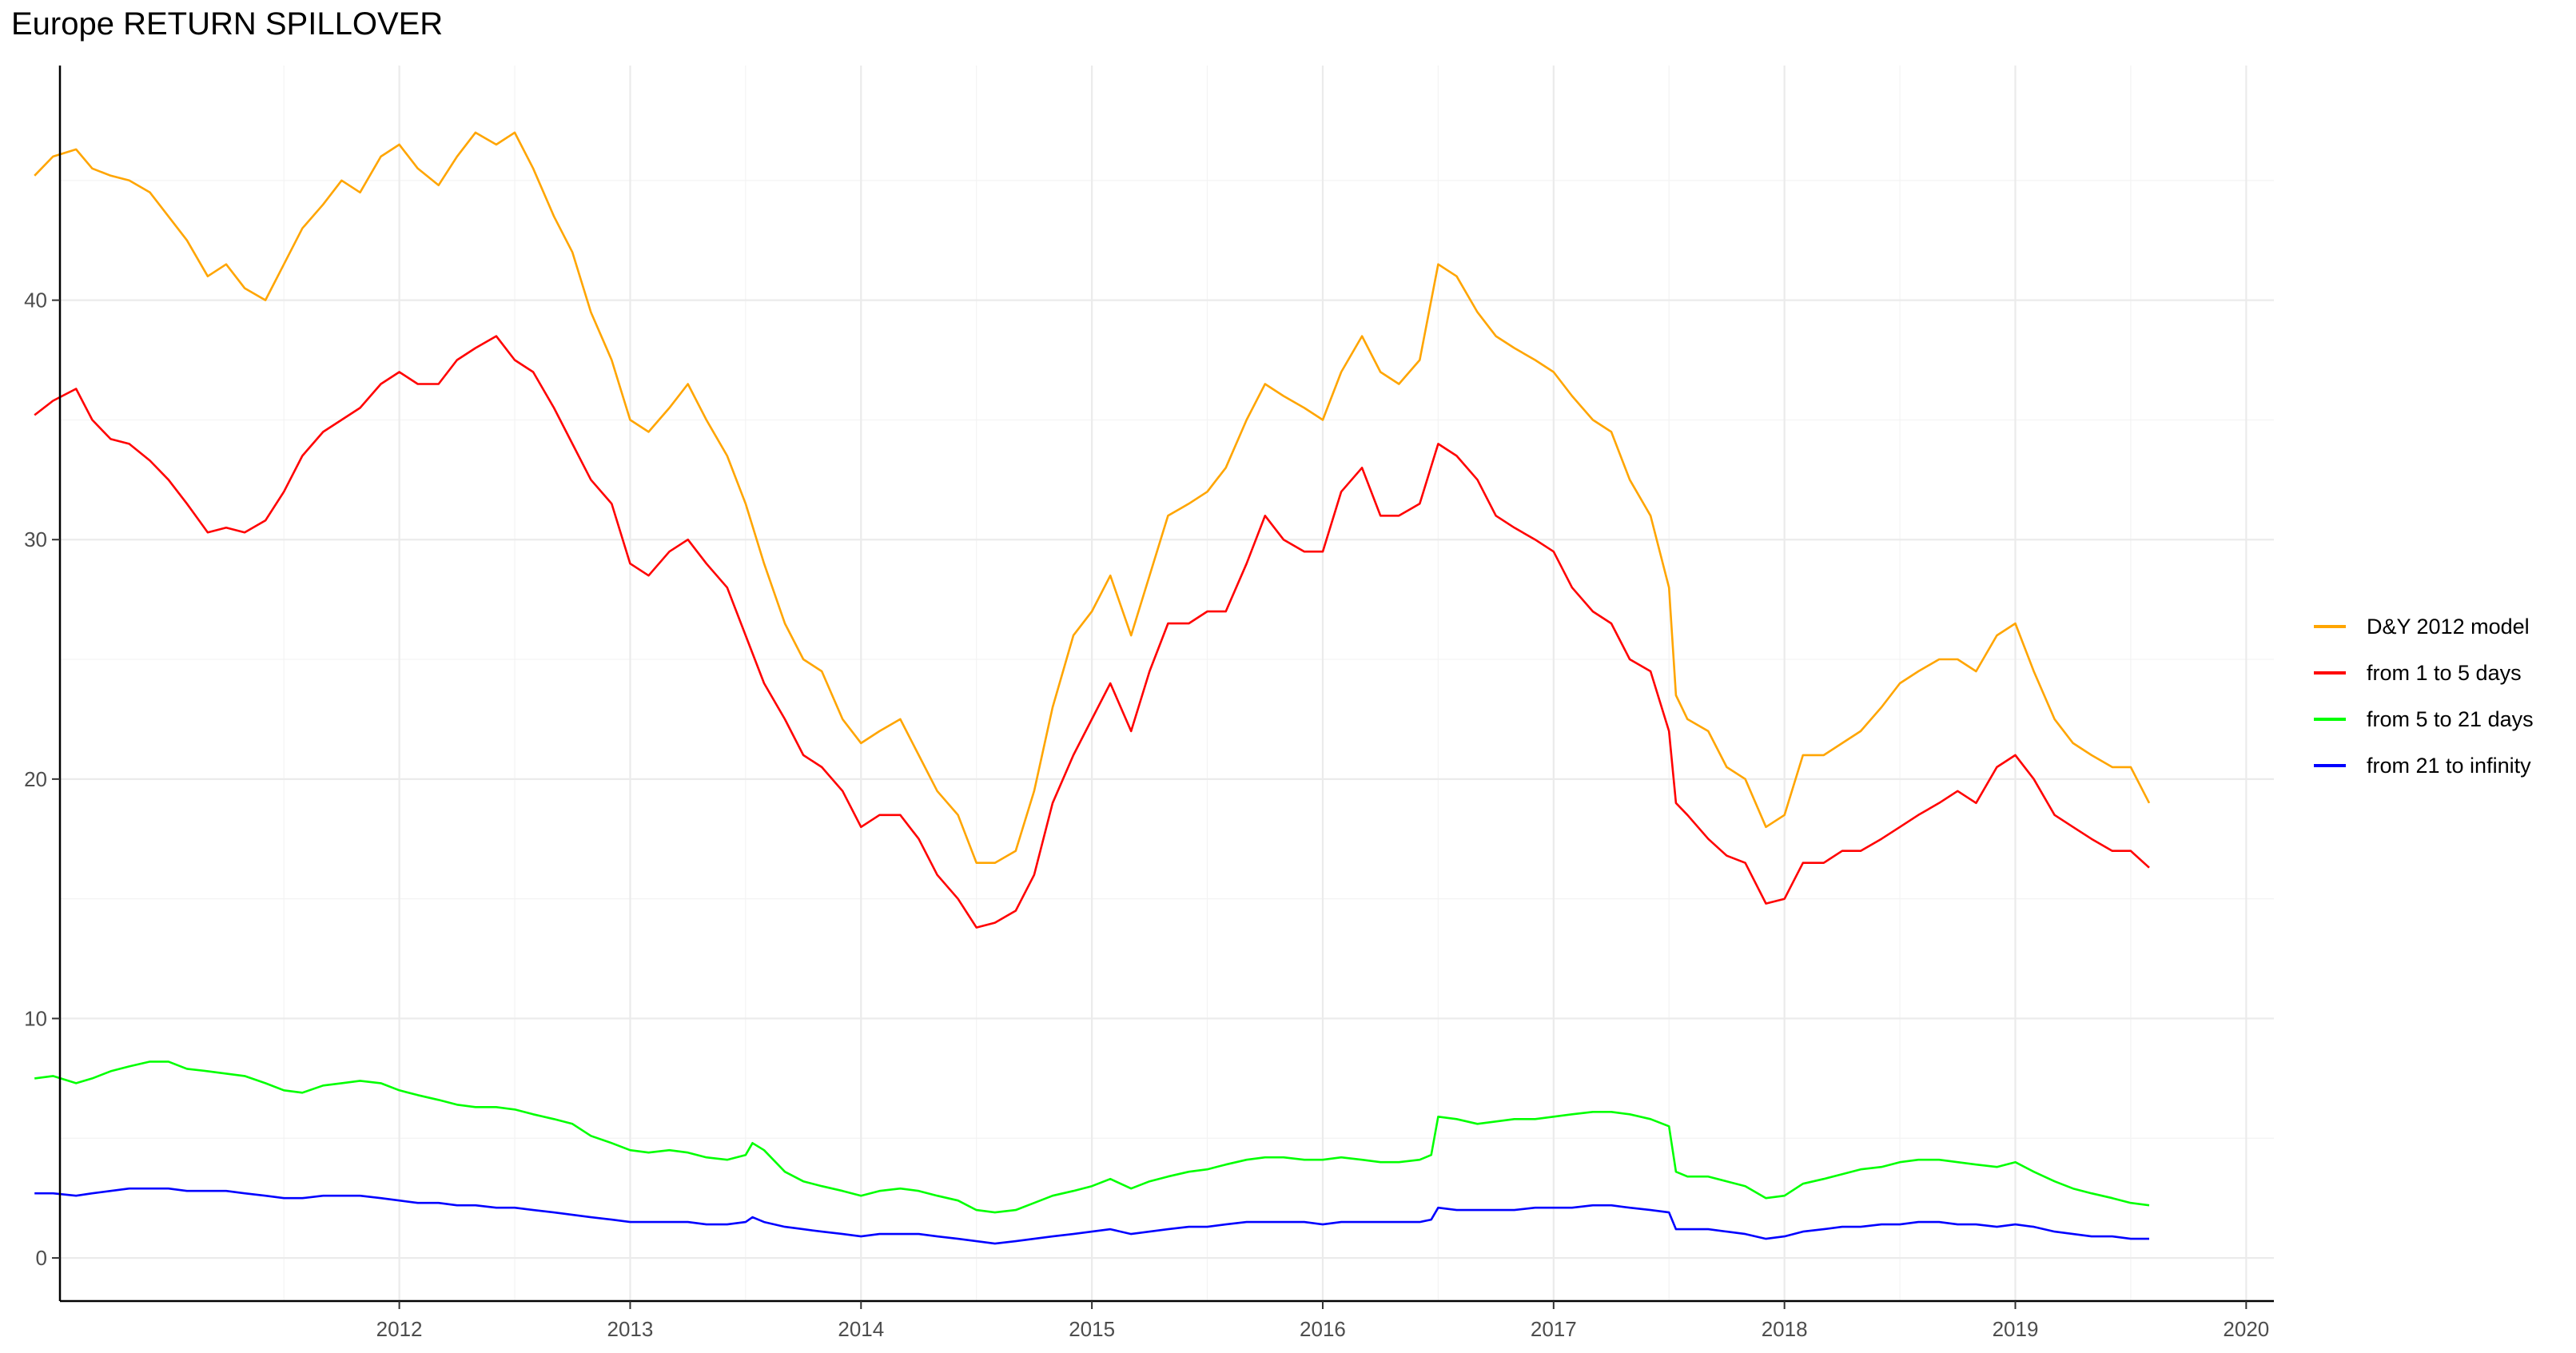  Describe the element at coordinates (399, 1329) in the screenshot. I see `x-tick-label: 2012` at that location.